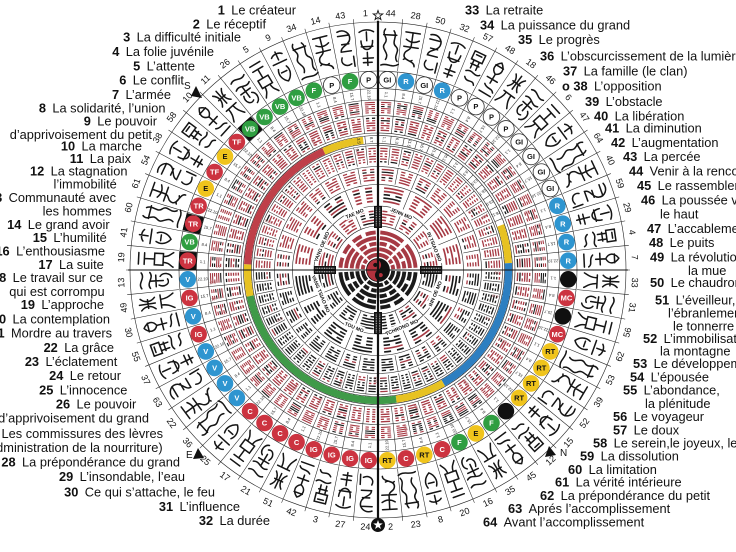  I want to click on svg-text: 52 L’immobilisatio, so click(689, 338).